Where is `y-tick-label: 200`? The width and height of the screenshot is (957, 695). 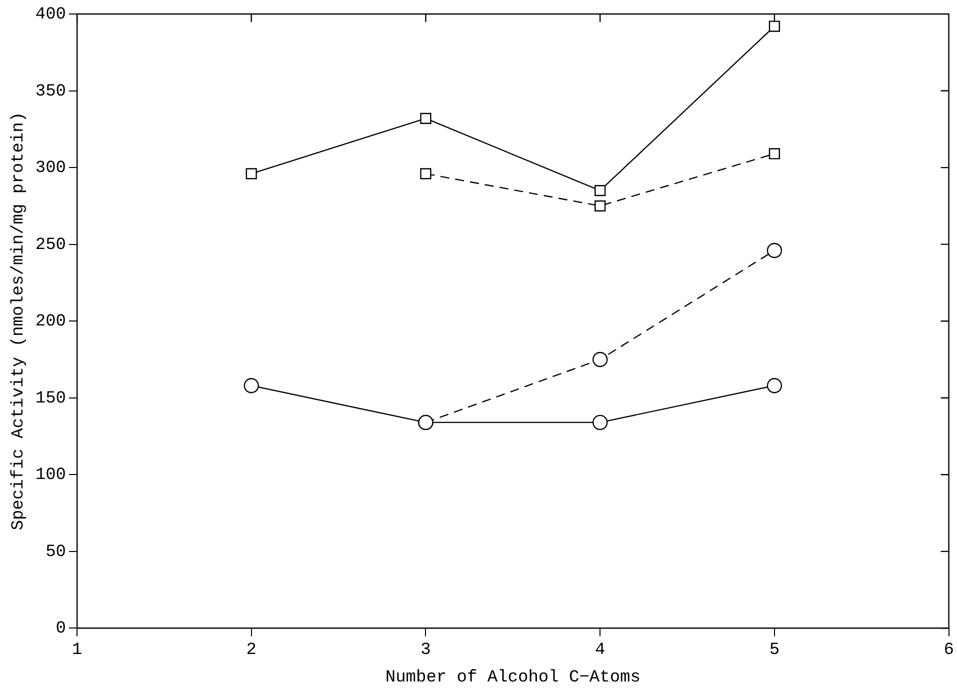
y-tick-label: 200 is located at coordinates (50, 322).